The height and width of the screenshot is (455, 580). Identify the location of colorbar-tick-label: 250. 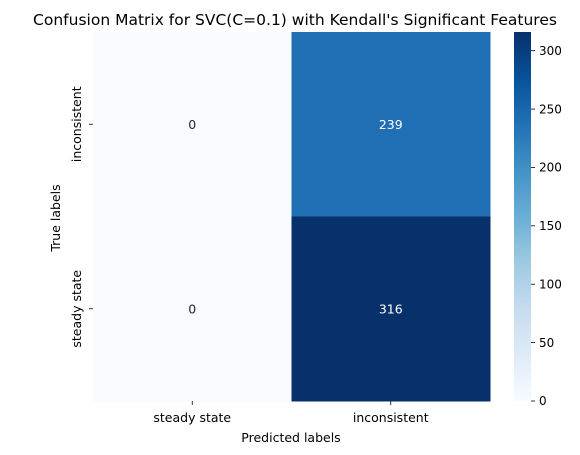
(550, 109).